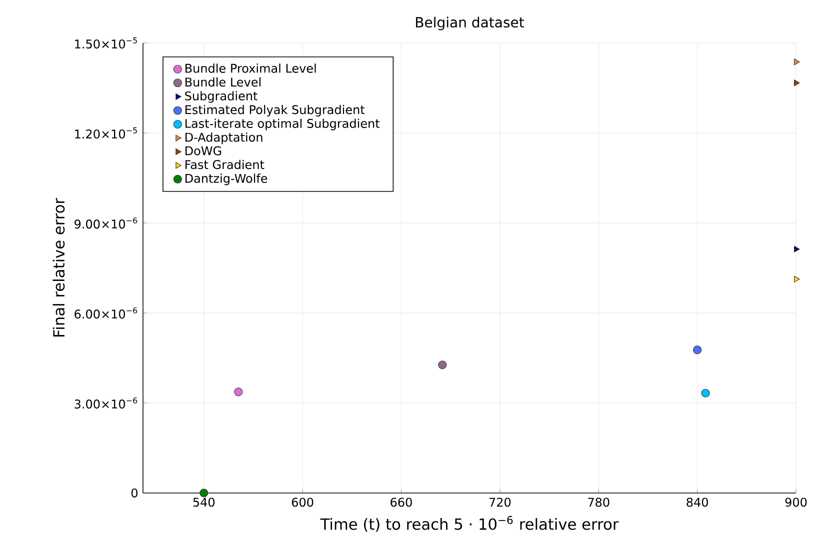 The image size is (814, 545). Describe the element at coordinates (106, 223) in the screenshot. I see `y-tick-label: 9.00×10$^{−6}$` at that location.